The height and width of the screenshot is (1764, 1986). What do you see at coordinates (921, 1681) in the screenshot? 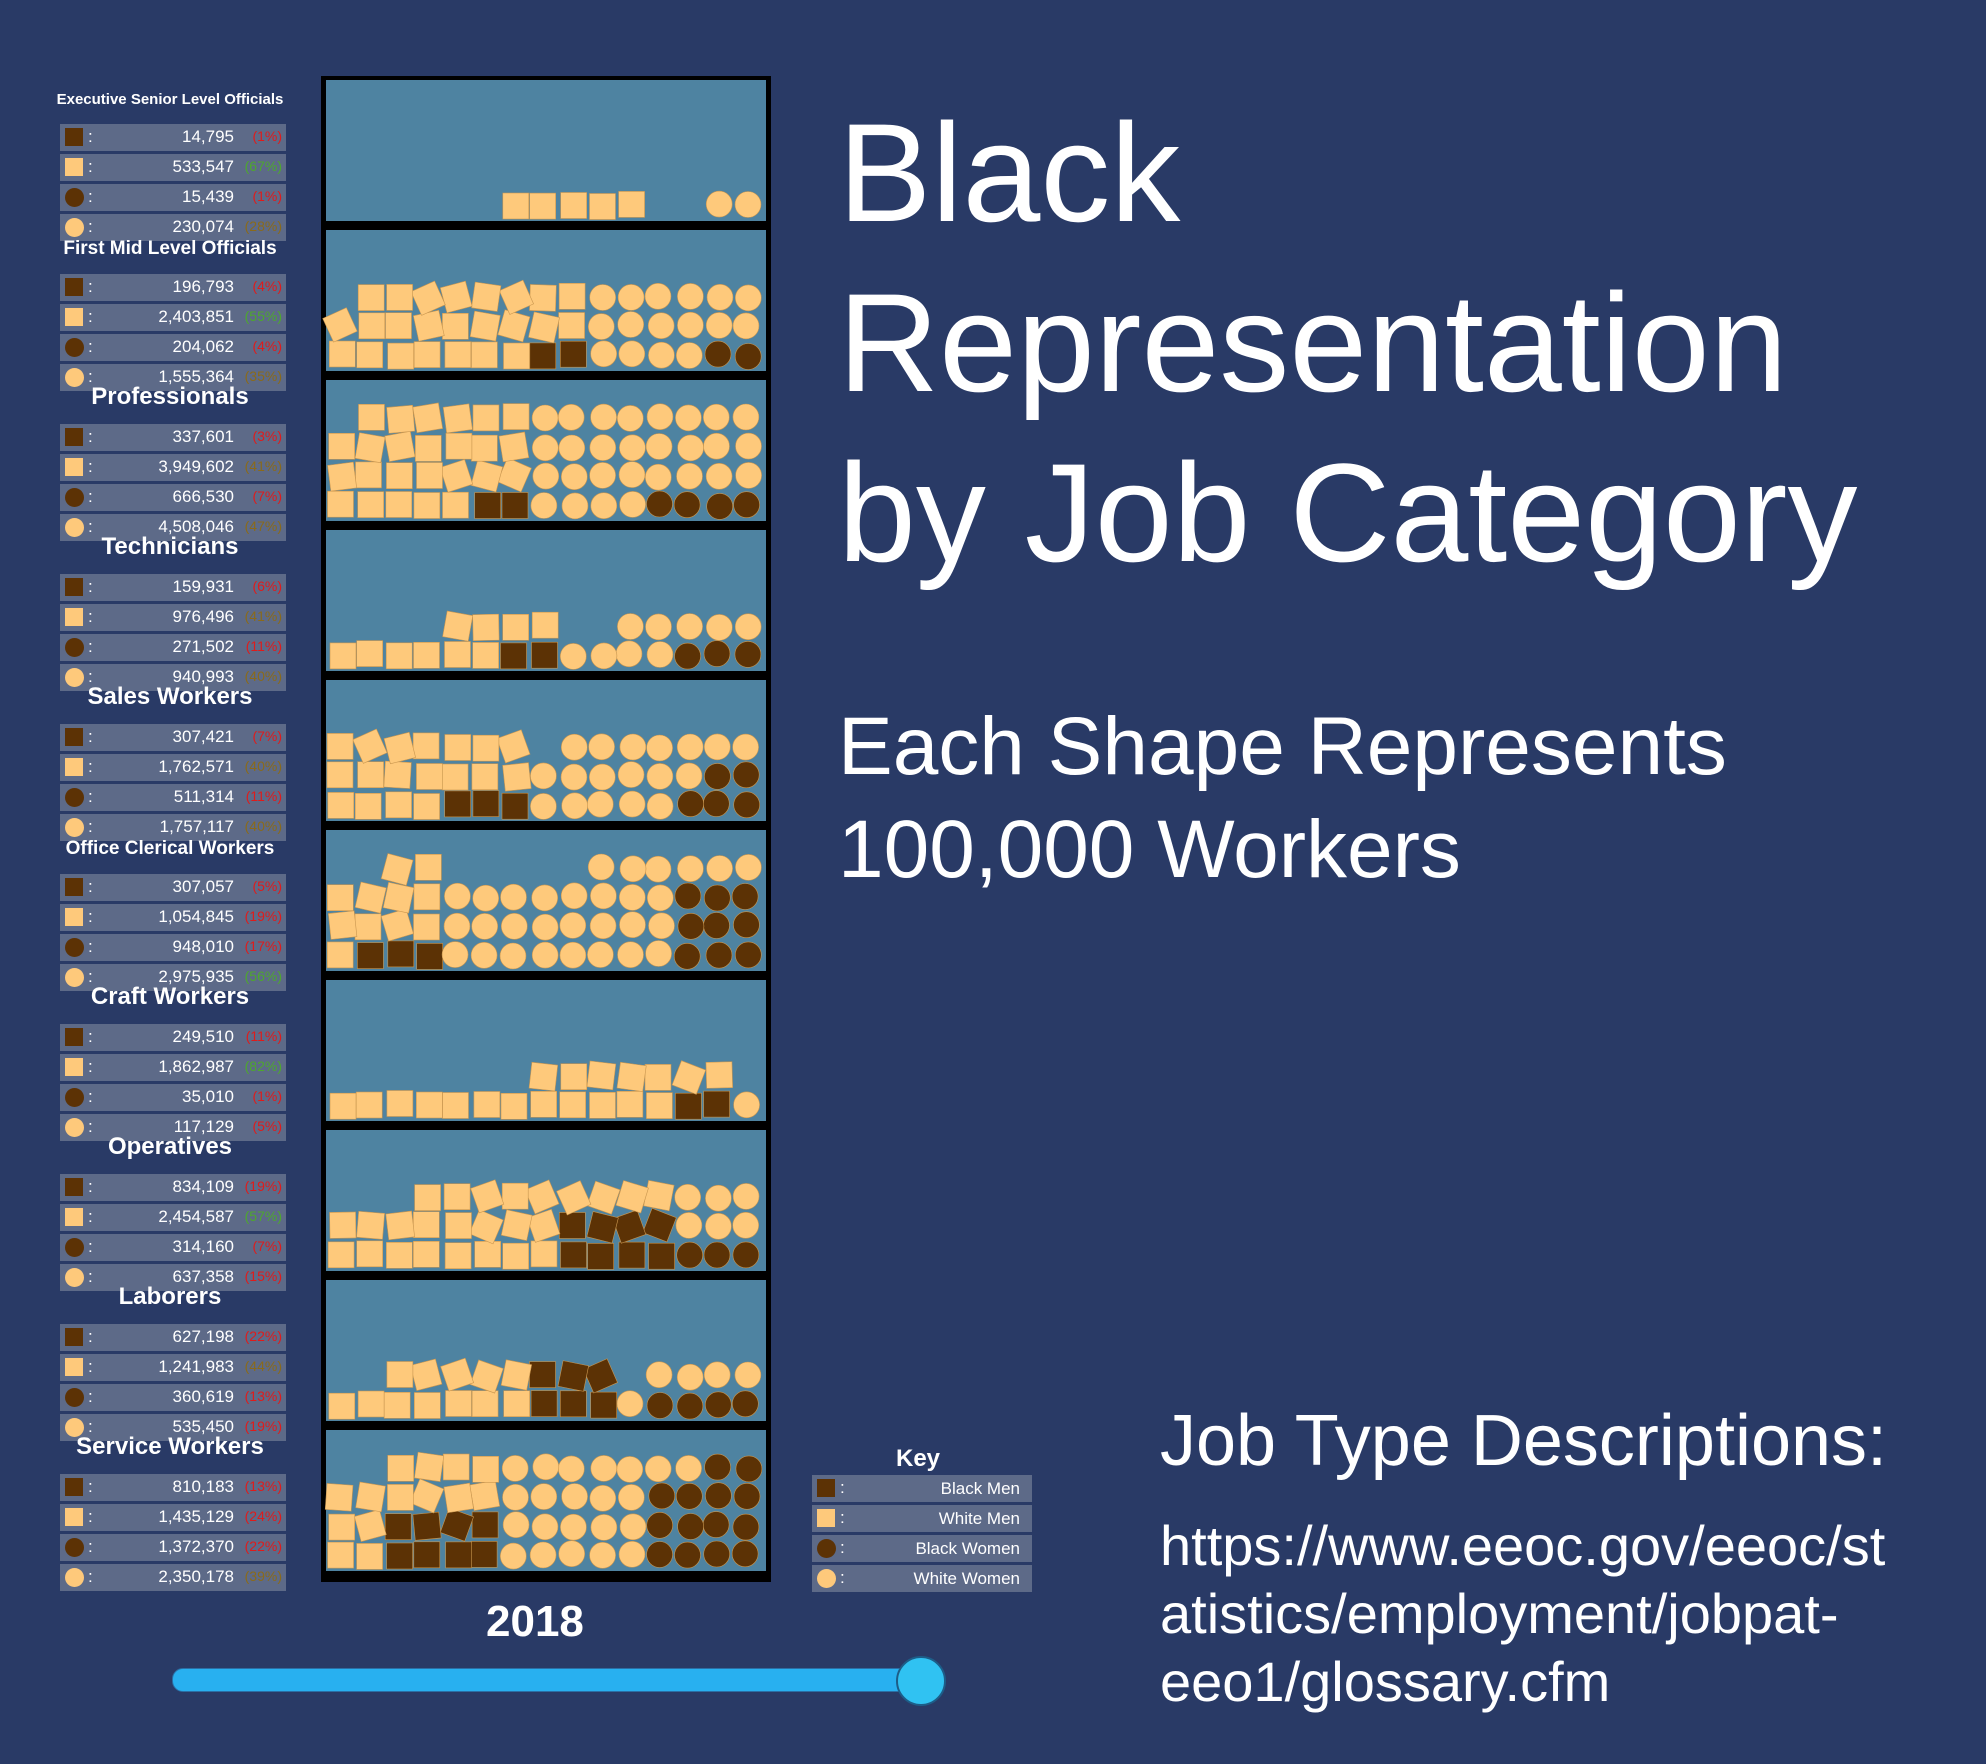
I see `year-slider-thumb` at bounding box center [921, 1681].